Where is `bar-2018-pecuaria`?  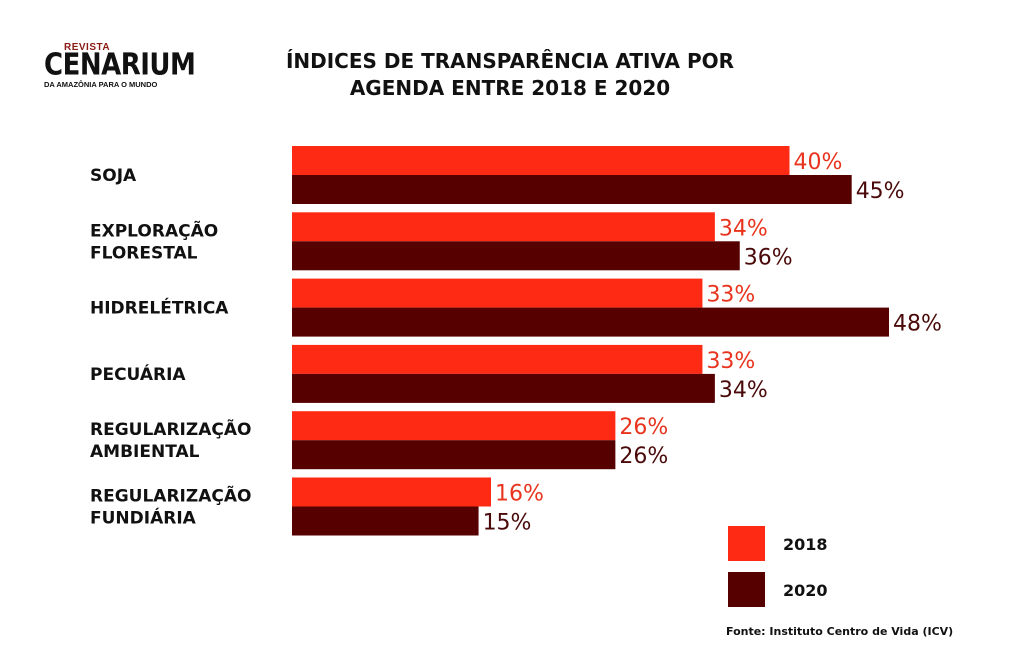 bar-2018-pecuaria is located at coordinates (497, 359).